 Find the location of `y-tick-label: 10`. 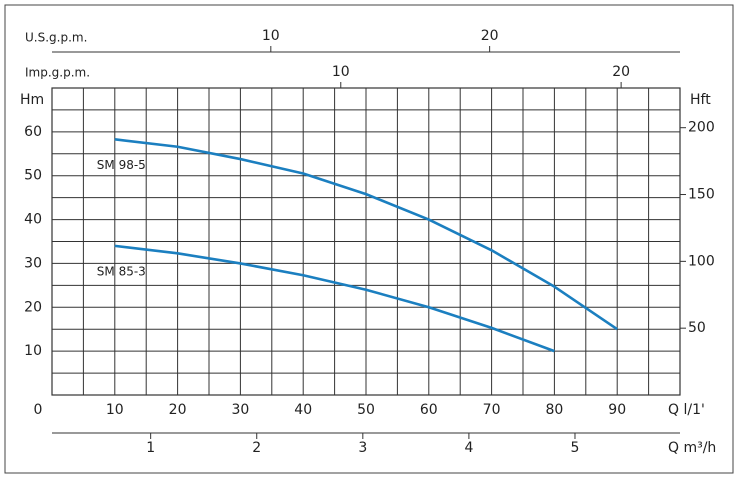

y-tick-label: 10 is located at coordinates (33, 351).